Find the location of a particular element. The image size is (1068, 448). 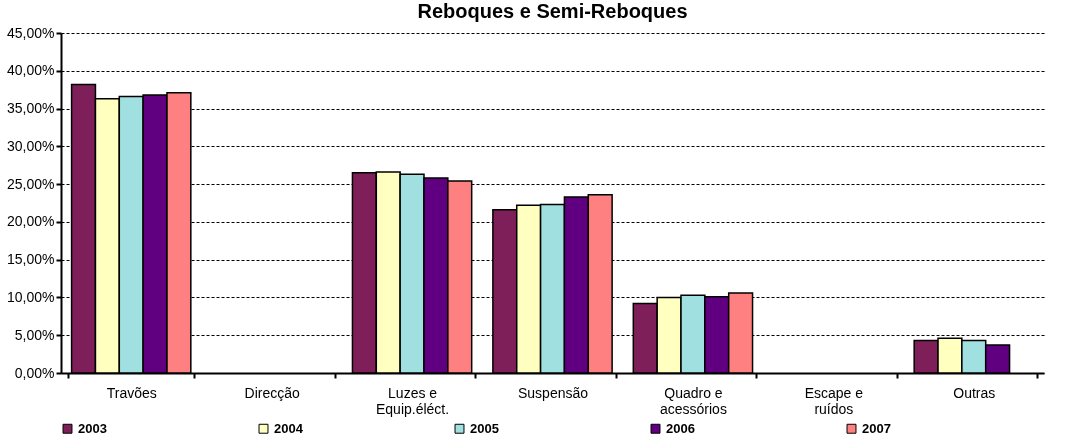

x-tick-label: Outras is located at coordinates (974, 392).